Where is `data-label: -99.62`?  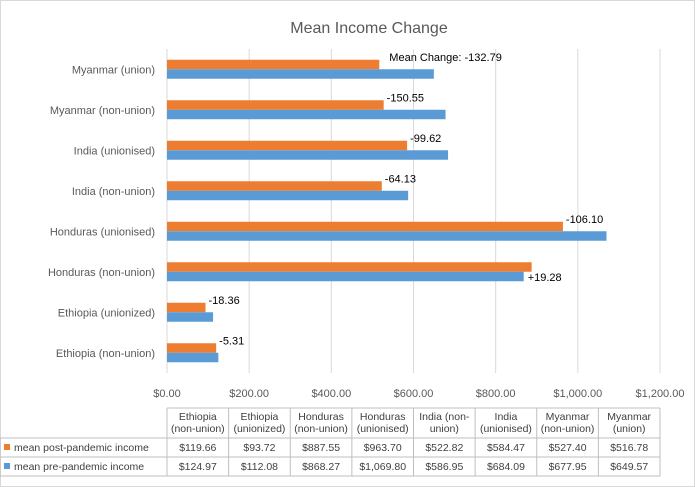 data-label: -99.62 is located at coordinates (425, 139).